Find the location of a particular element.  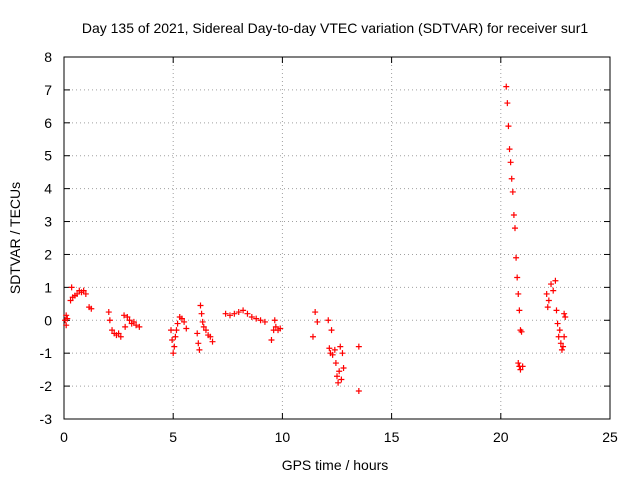

y-tick-label: -1 is located at coordinates (46, 353).